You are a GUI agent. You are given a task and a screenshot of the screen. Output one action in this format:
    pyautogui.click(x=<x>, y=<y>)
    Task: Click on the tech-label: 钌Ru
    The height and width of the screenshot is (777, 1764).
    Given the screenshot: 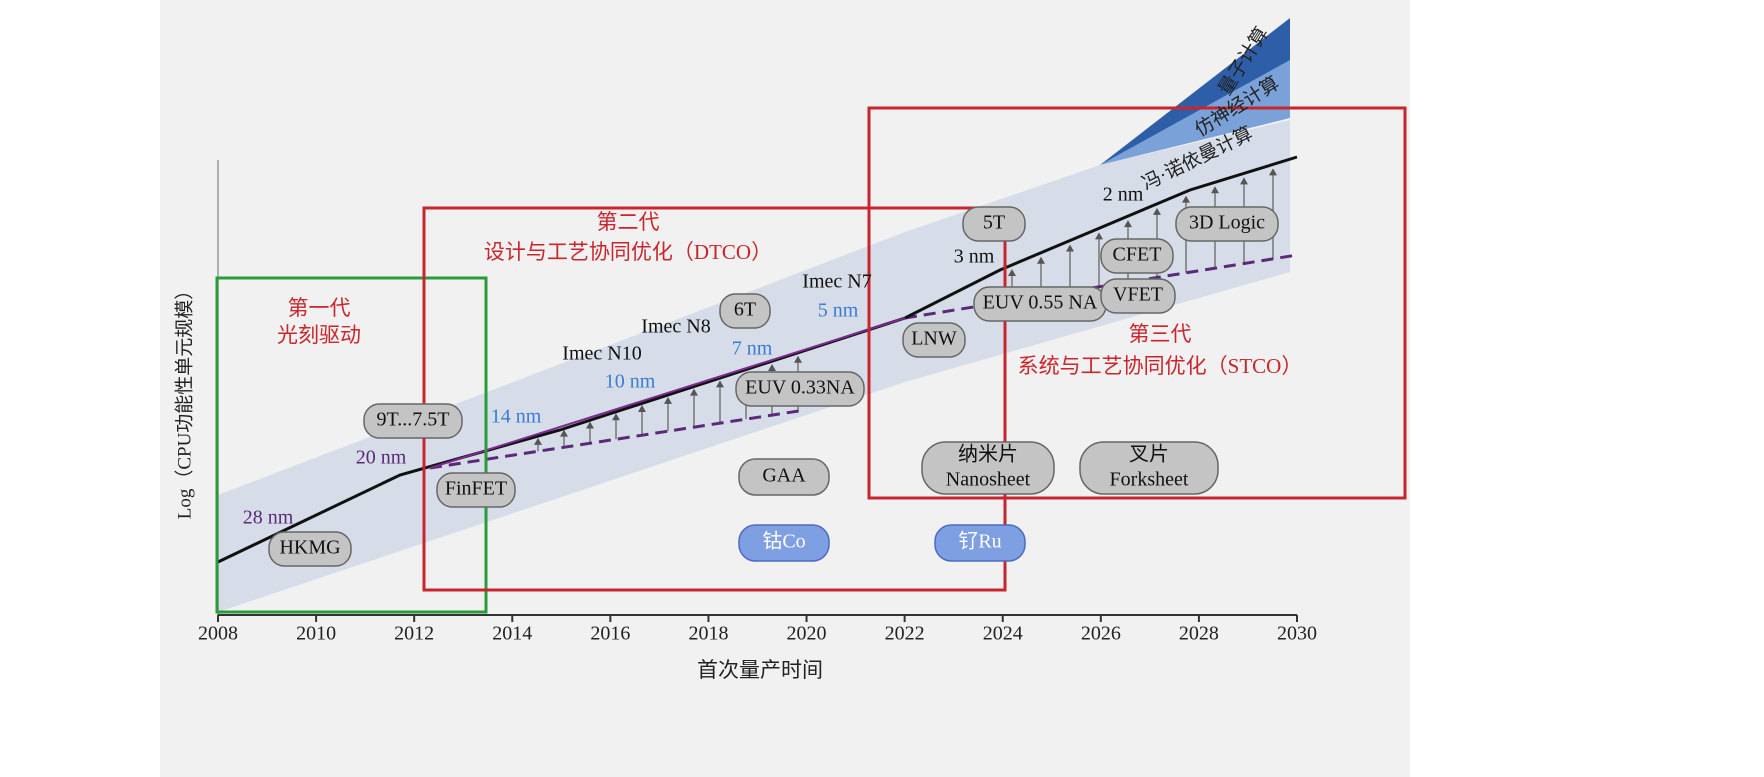 What is the action you would take?
    pyautogui.click(x=979, y=541)
    